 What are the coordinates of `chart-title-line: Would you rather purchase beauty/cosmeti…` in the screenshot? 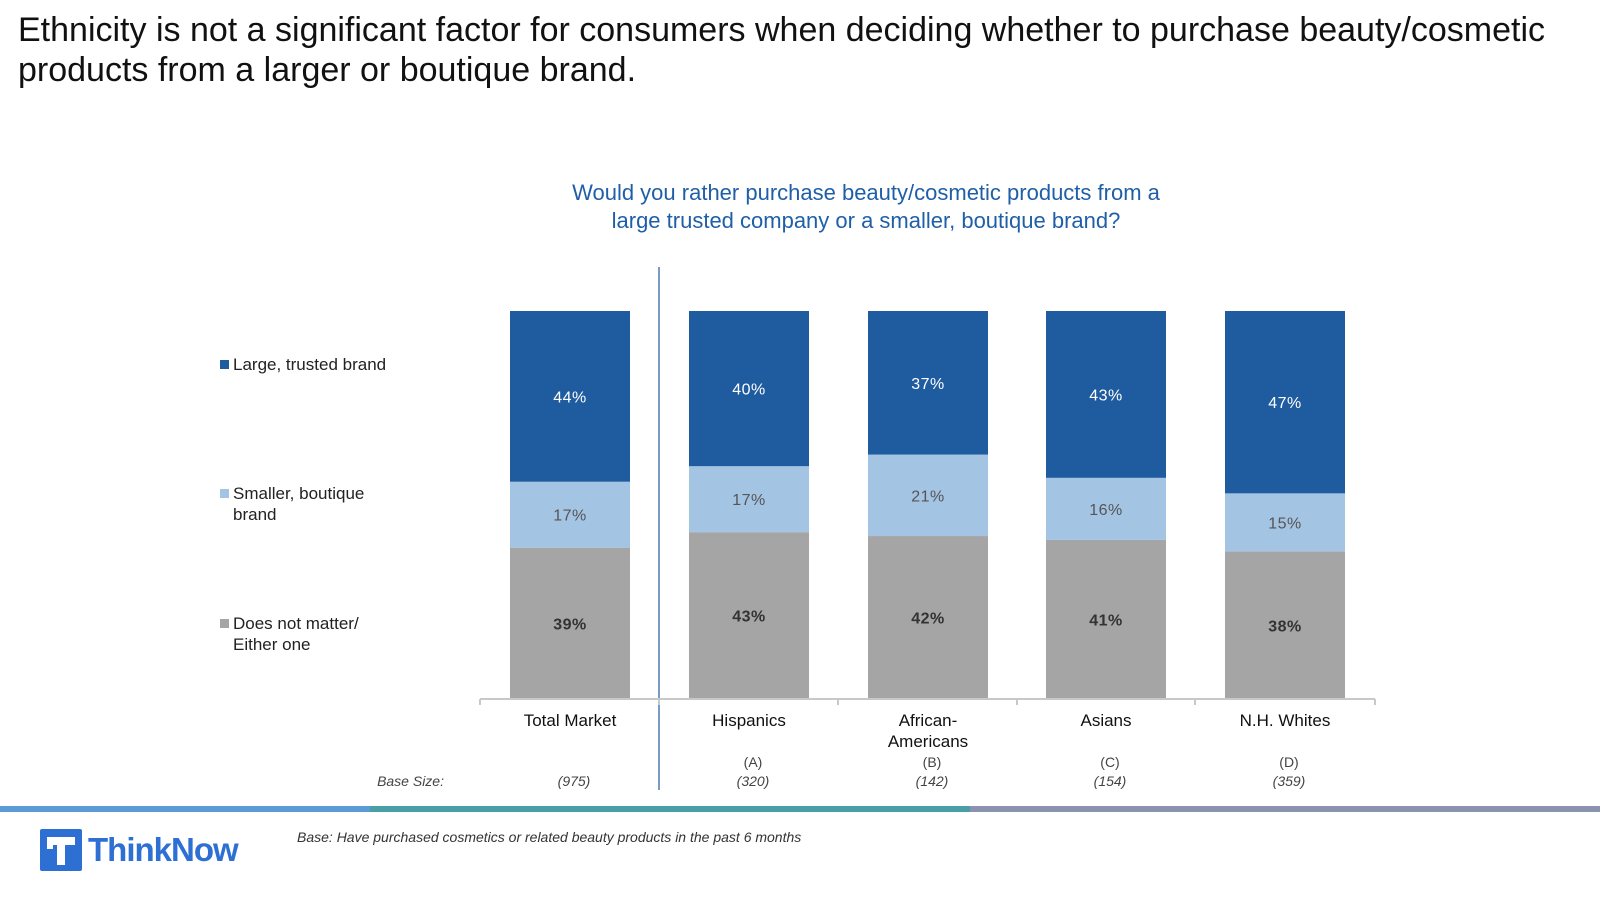 It's located at (866, 192).